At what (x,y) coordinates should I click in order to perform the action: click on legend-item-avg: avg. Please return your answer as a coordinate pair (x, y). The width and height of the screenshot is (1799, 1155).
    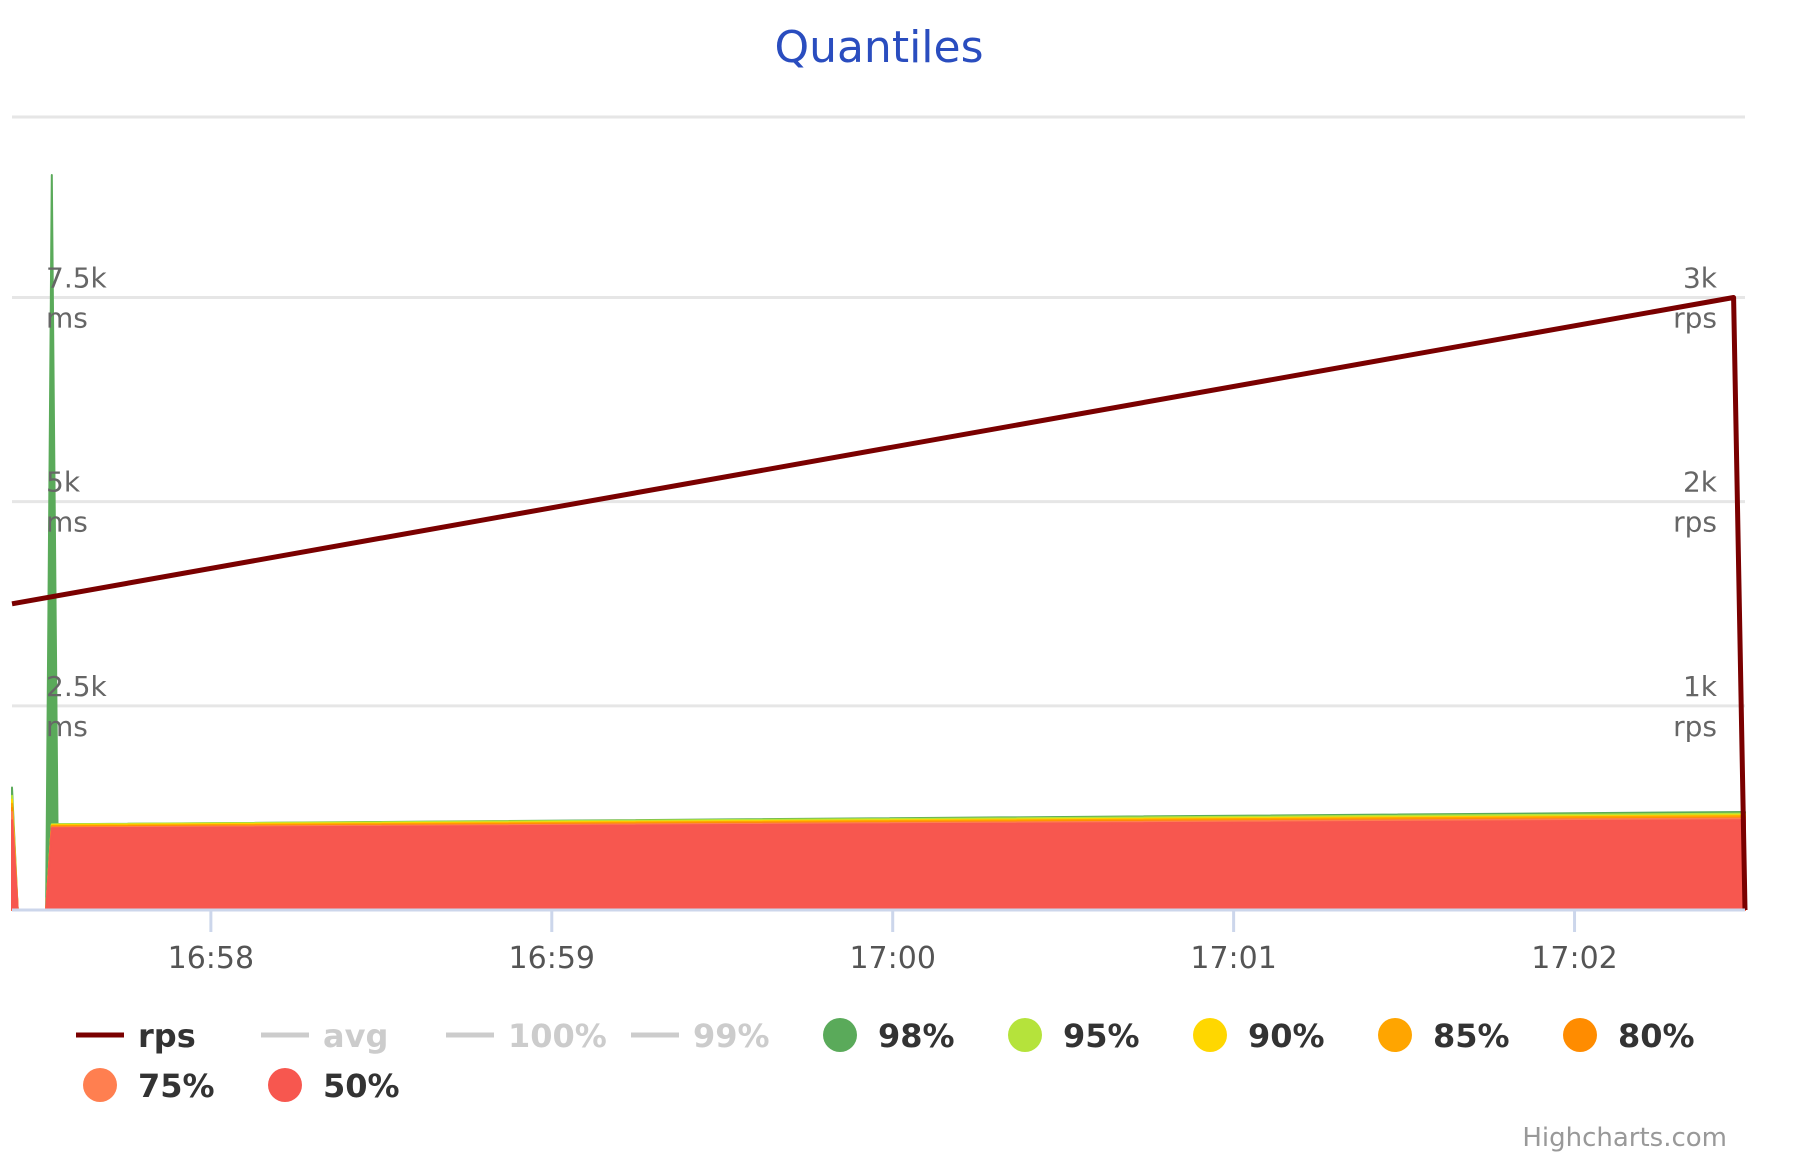
    Looking at the image, I should click on (324, 1036).